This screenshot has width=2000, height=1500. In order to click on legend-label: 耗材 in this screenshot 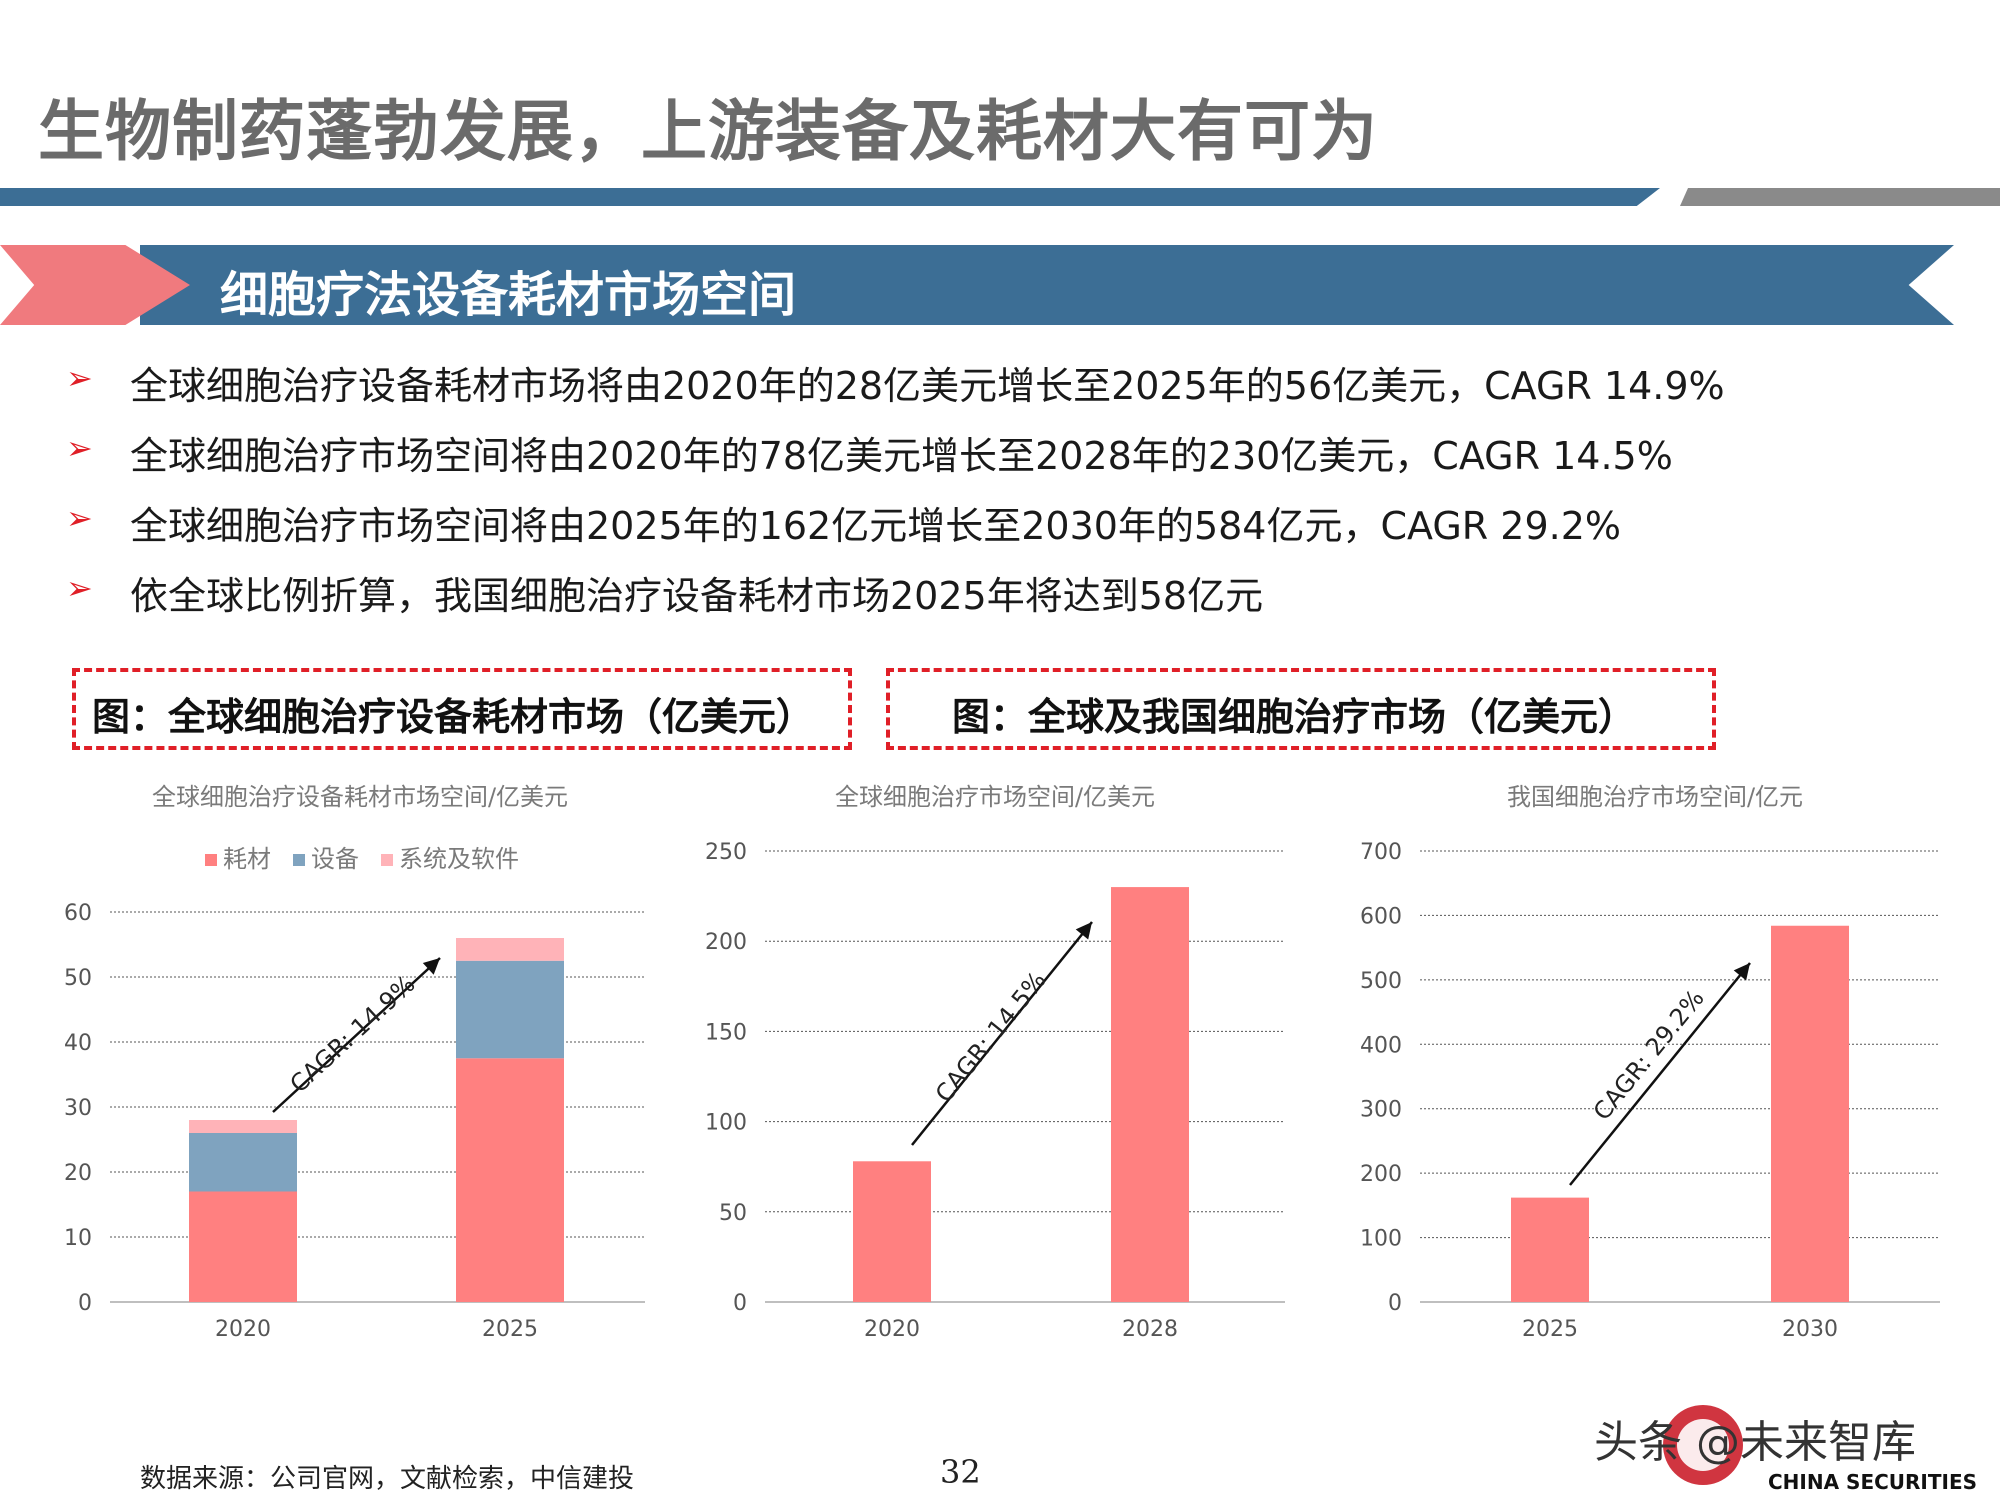, I will do `click(247, 859)`.